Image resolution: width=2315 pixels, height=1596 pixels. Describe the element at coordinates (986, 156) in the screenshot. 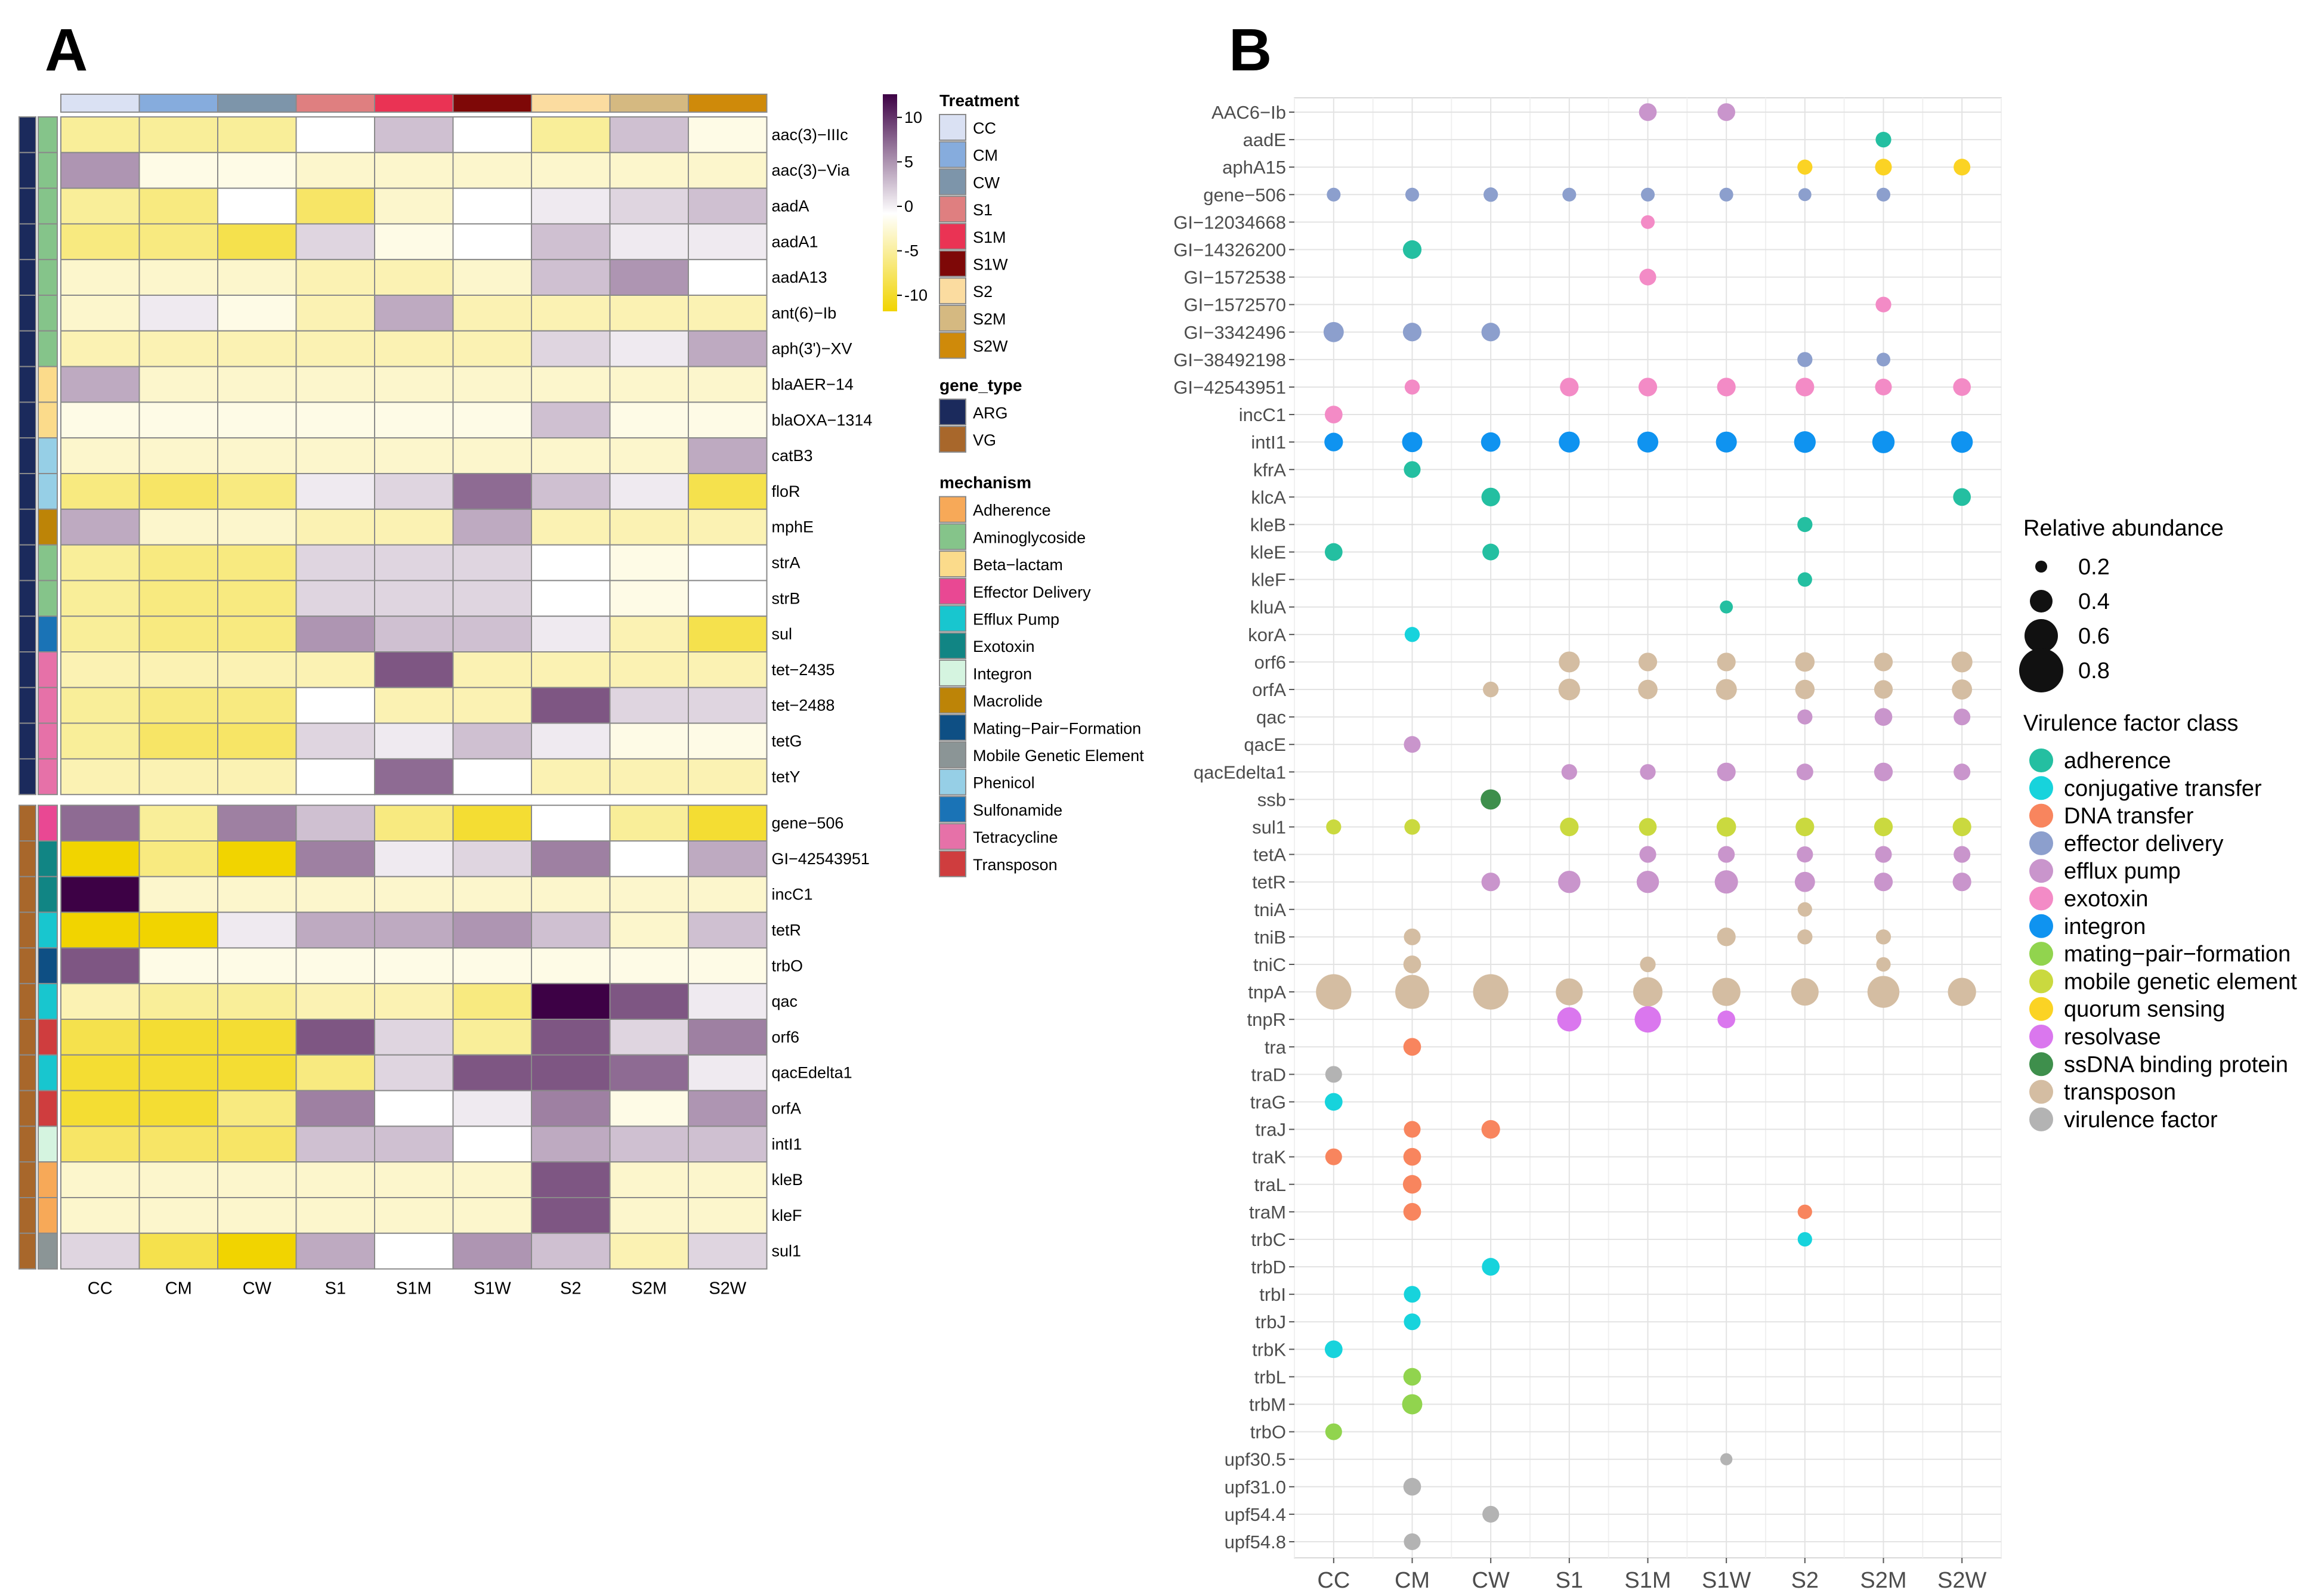

I see `treatment-legend-label: CM` at that location.